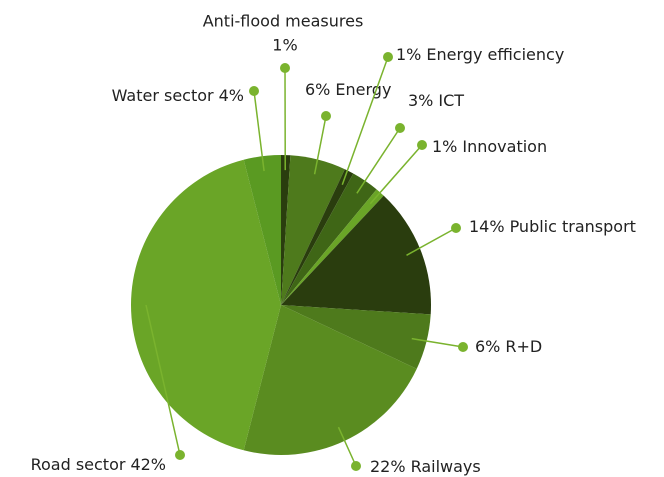 This screenshot has width=664, height=477. Describe the element at coordinates (148, 464) in the screenshot. I see `slice-value-label: 42%` at that location.